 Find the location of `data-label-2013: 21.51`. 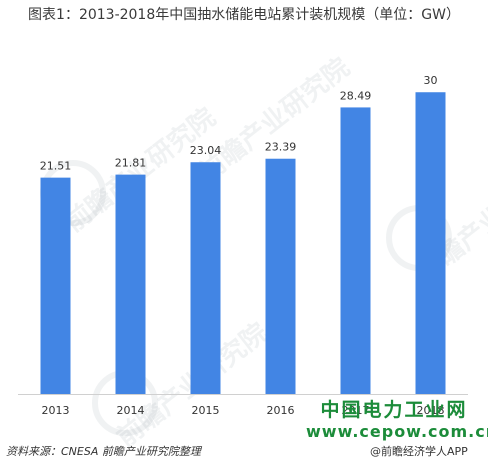

data-label-2013: 21.51 is located at coordinates (56, 166).